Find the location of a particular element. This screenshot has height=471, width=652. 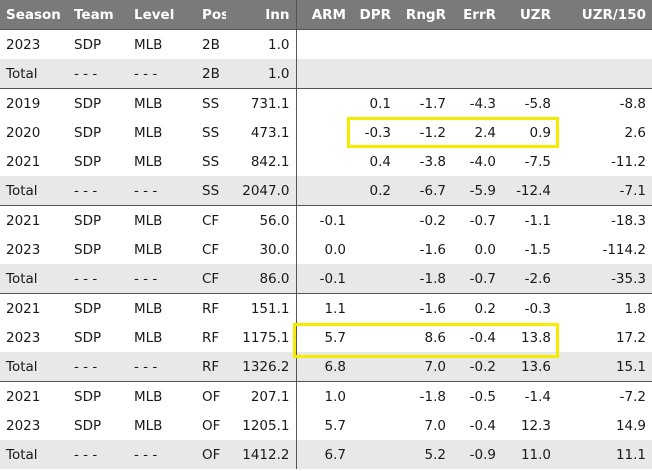

cell-errr: -0.2 is located at coordinates (477, 367).